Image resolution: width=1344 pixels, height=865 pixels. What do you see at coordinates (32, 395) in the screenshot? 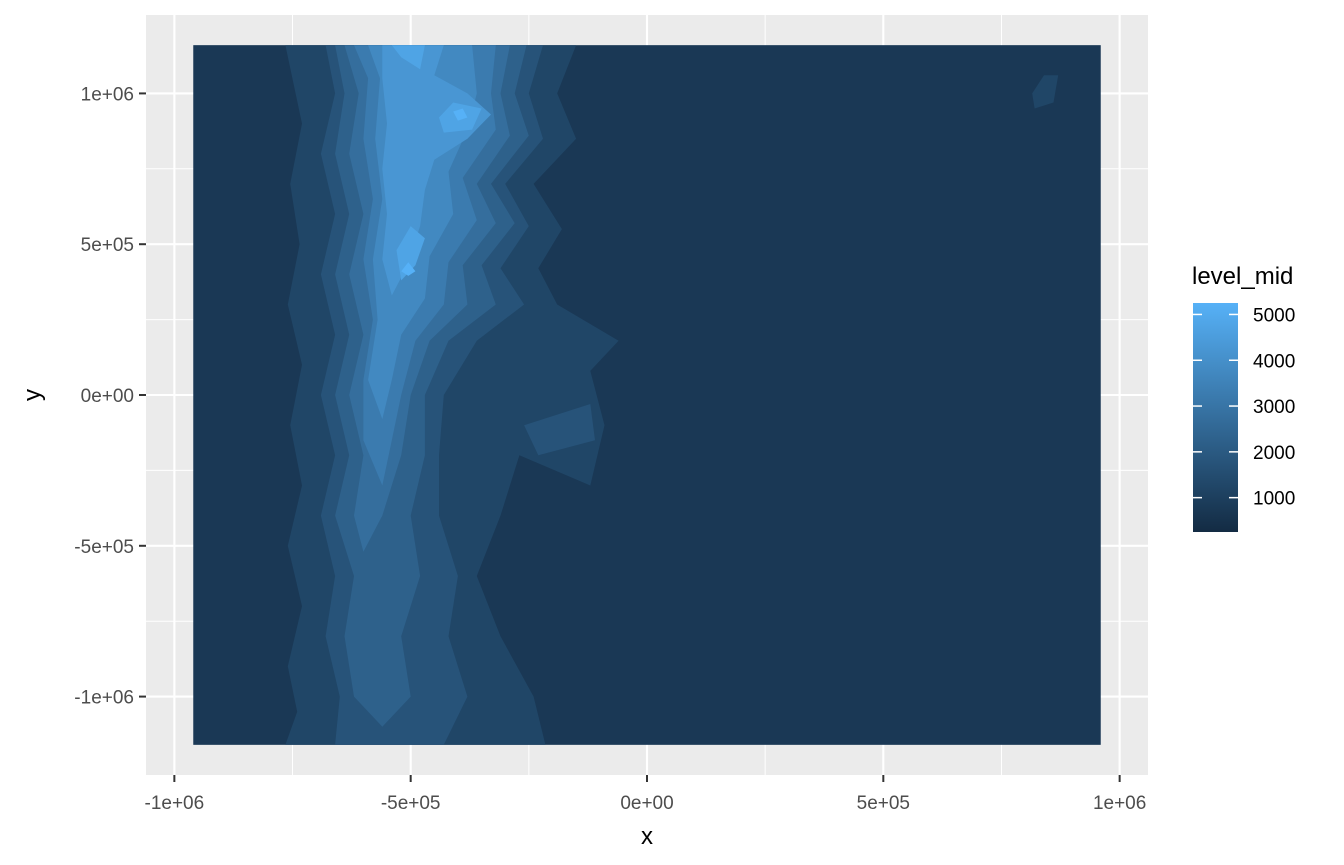
I see `y-axis-title: y` at bounding box center [32, 395].